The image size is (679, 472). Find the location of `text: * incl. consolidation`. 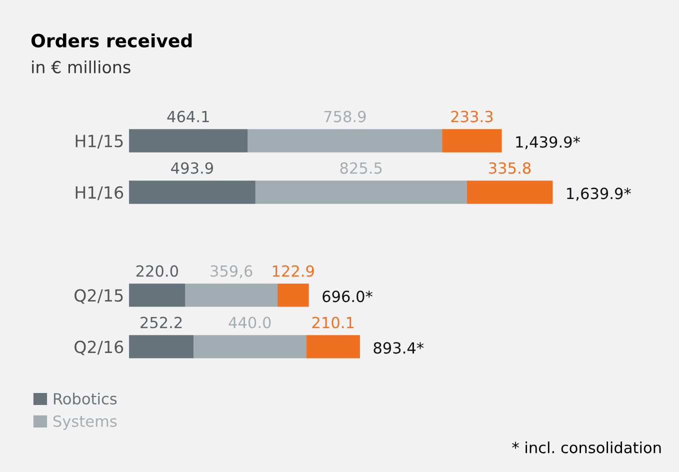

text: * incl. consolidation is located at coordinates (586, 448).